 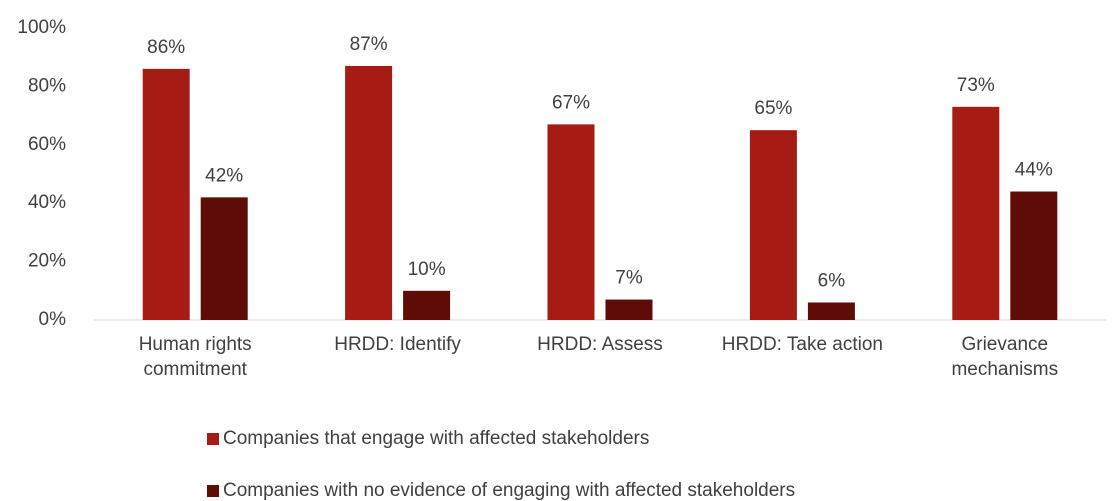 What do you see at coordinates (195, 357) in the screenshot?
I see `x-tick-label: Human rights commitment` at bounding box center [195, 357].